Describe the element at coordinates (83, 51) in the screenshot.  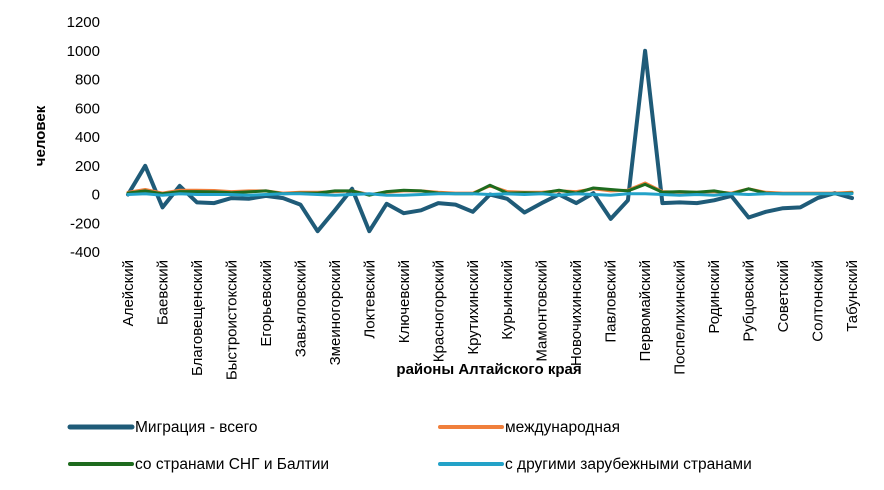
I see `y-tick-label: 1000` at that location.